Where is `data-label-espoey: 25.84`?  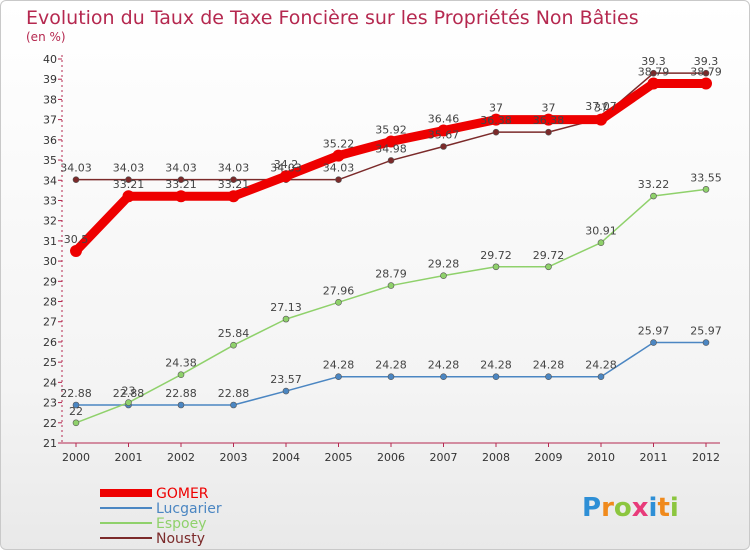 data-label-espoey: 25.84 is located at coordinates (234, 333).